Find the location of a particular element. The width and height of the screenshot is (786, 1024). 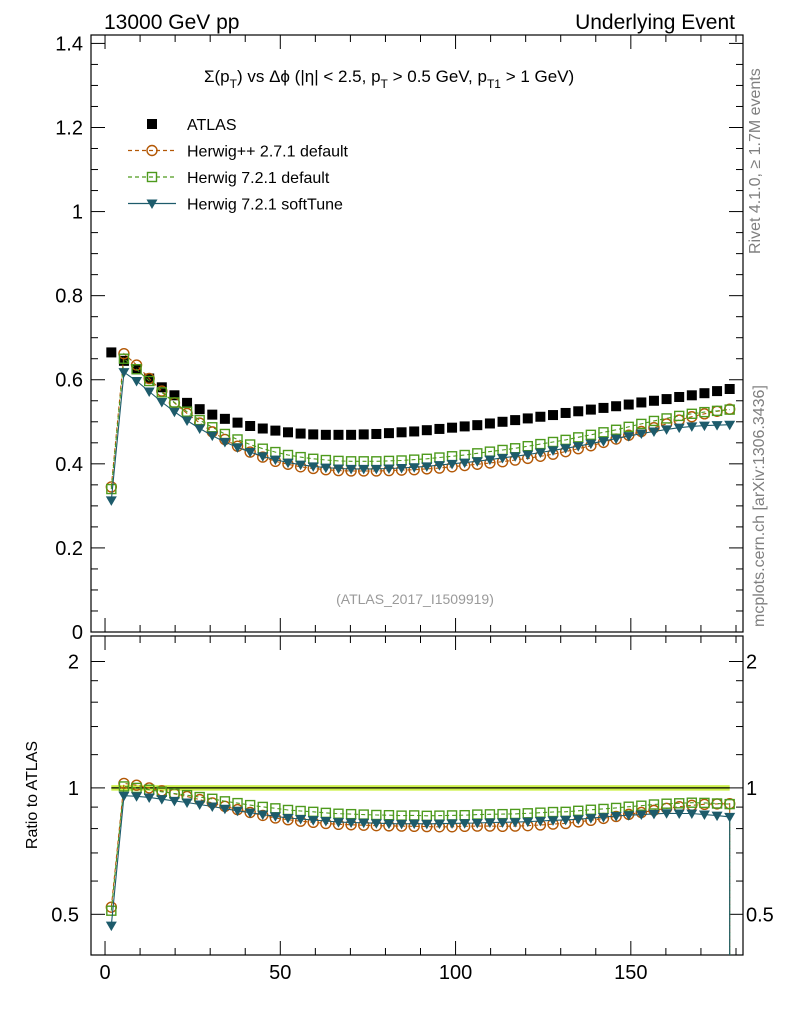

legend-item-herwig-2-7-1-default: Herwig++ 2.7.1 default is located at coordinates (238, 152).